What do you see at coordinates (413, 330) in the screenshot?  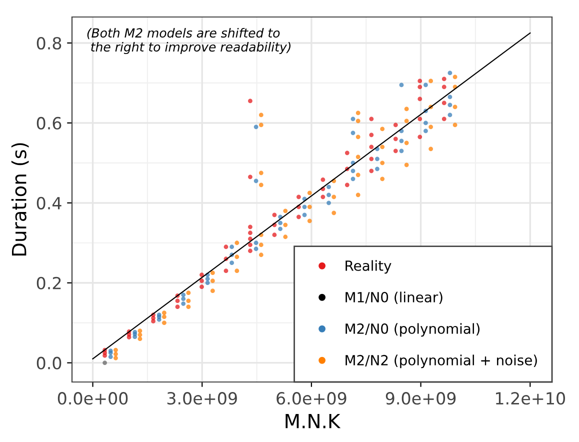 I see `legend-label: M2/N0 (polynomial)` at bounding box center [413, 330].